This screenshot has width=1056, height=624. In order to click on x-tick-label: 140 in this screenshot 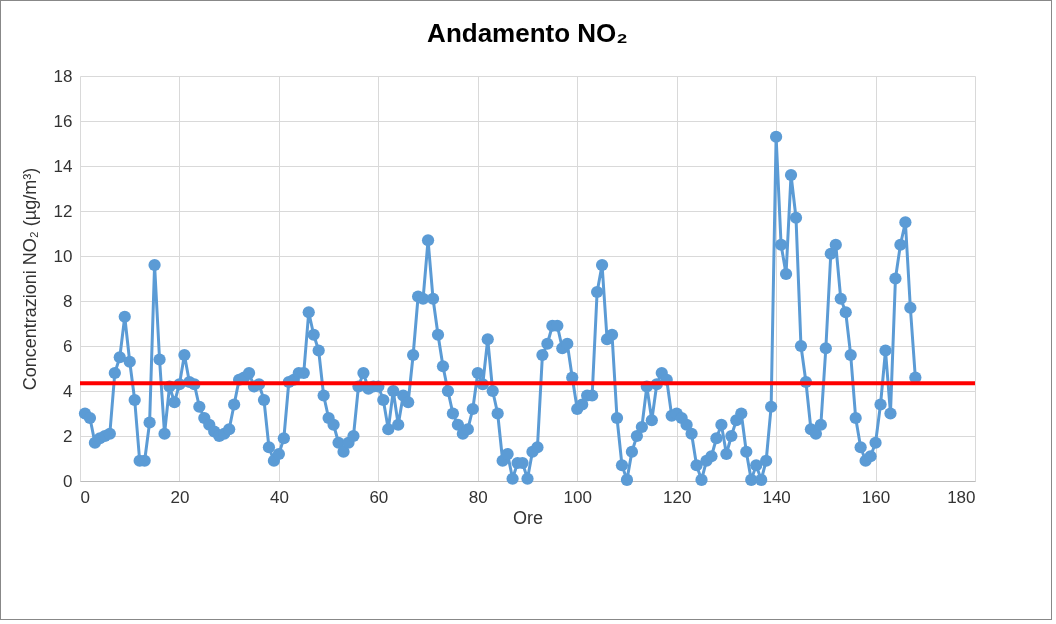, I will do `click(776, 497)`.